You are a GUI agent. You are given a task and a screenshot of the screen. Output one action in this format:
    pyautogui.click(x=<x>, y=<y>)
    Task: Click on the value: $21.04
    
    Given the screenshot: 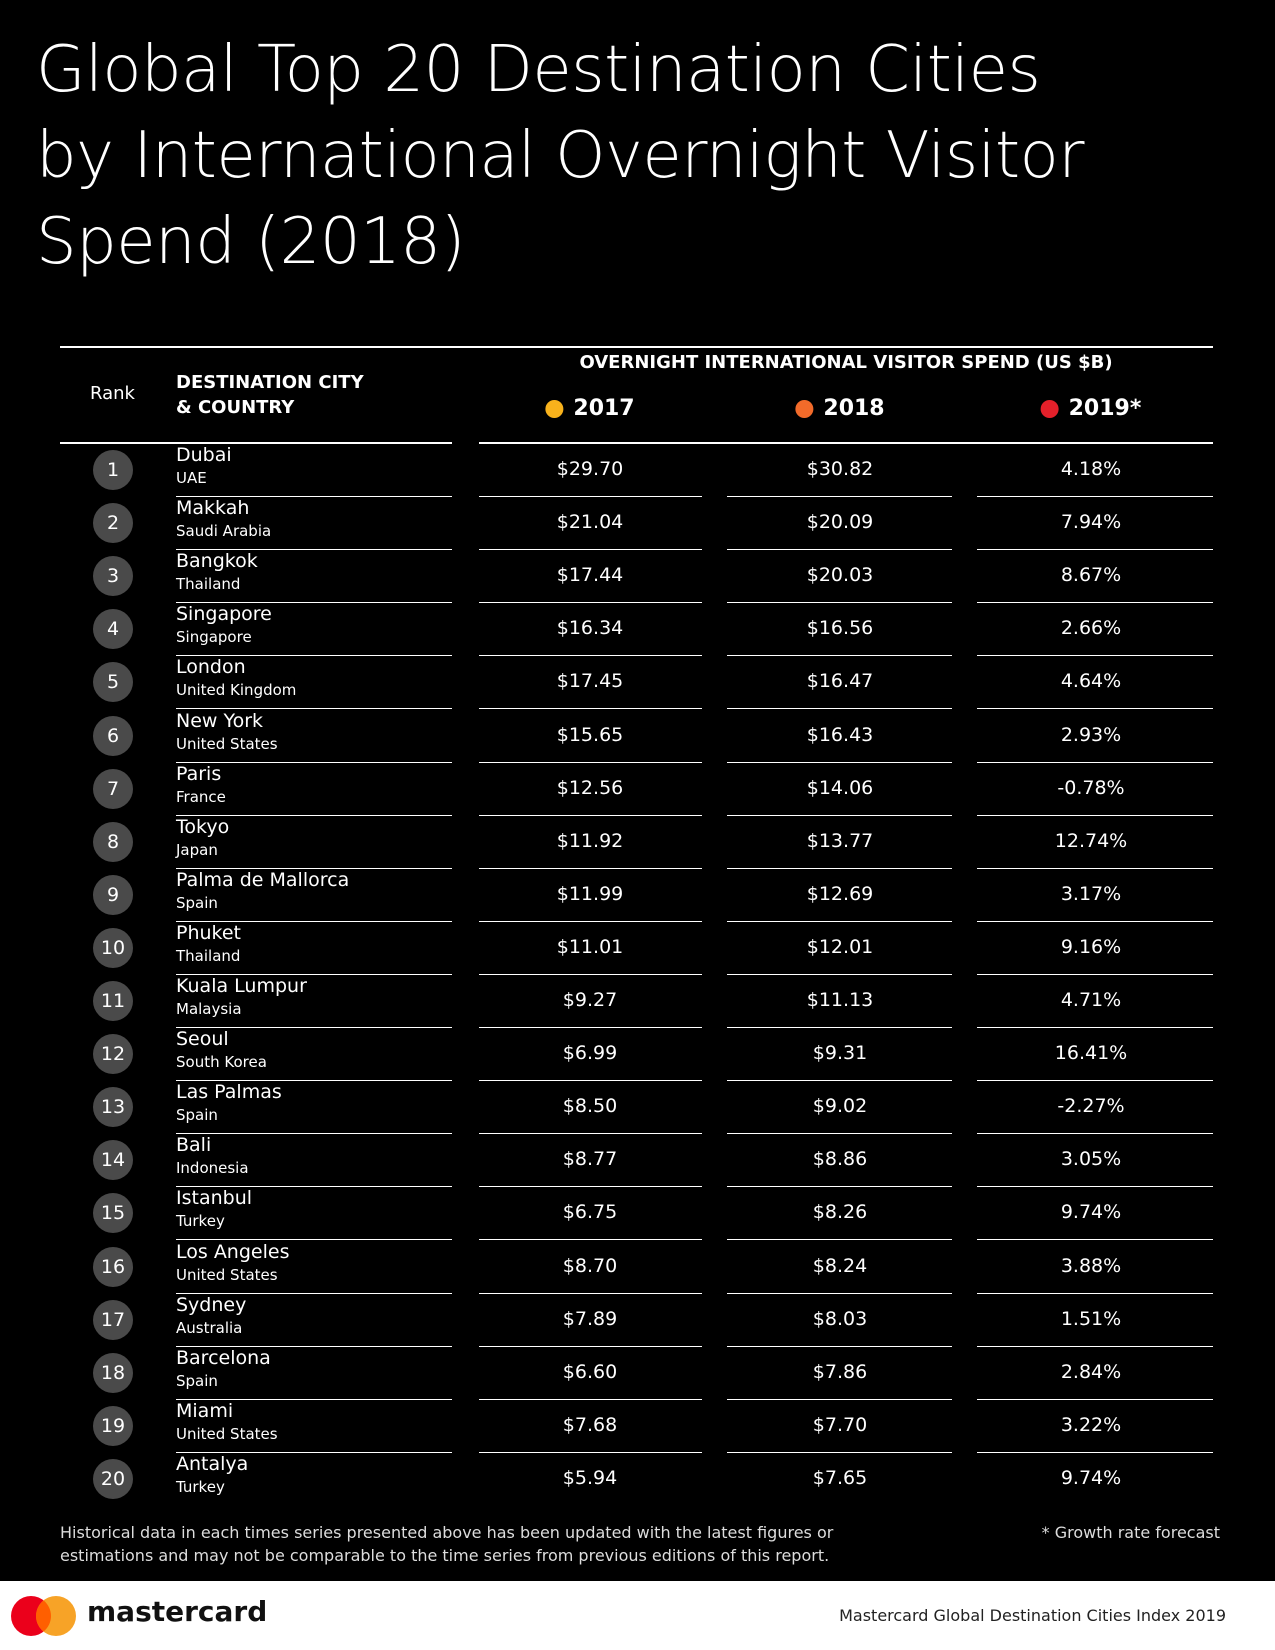 What is the action you would take?
    pyautogui.click(x=590, y=522)
    